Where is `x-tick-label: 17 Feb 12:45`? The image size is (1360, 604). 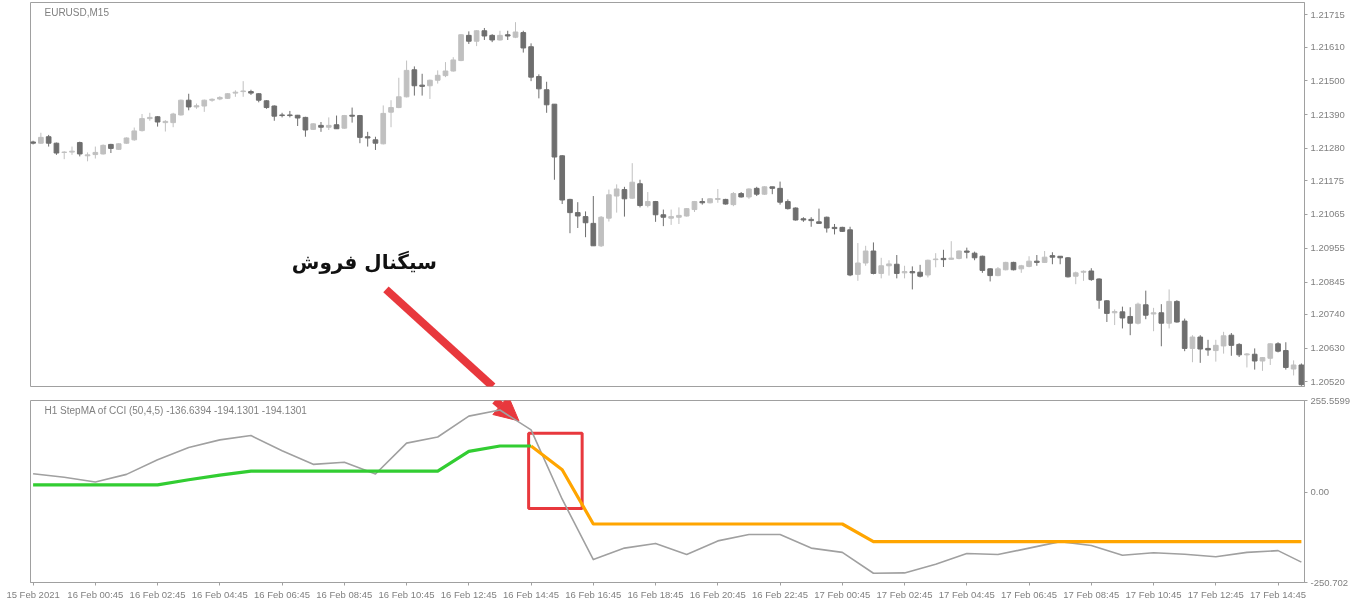 x-tick-label: 17 Feb 12:45 is located at coordinates (1215, 594).